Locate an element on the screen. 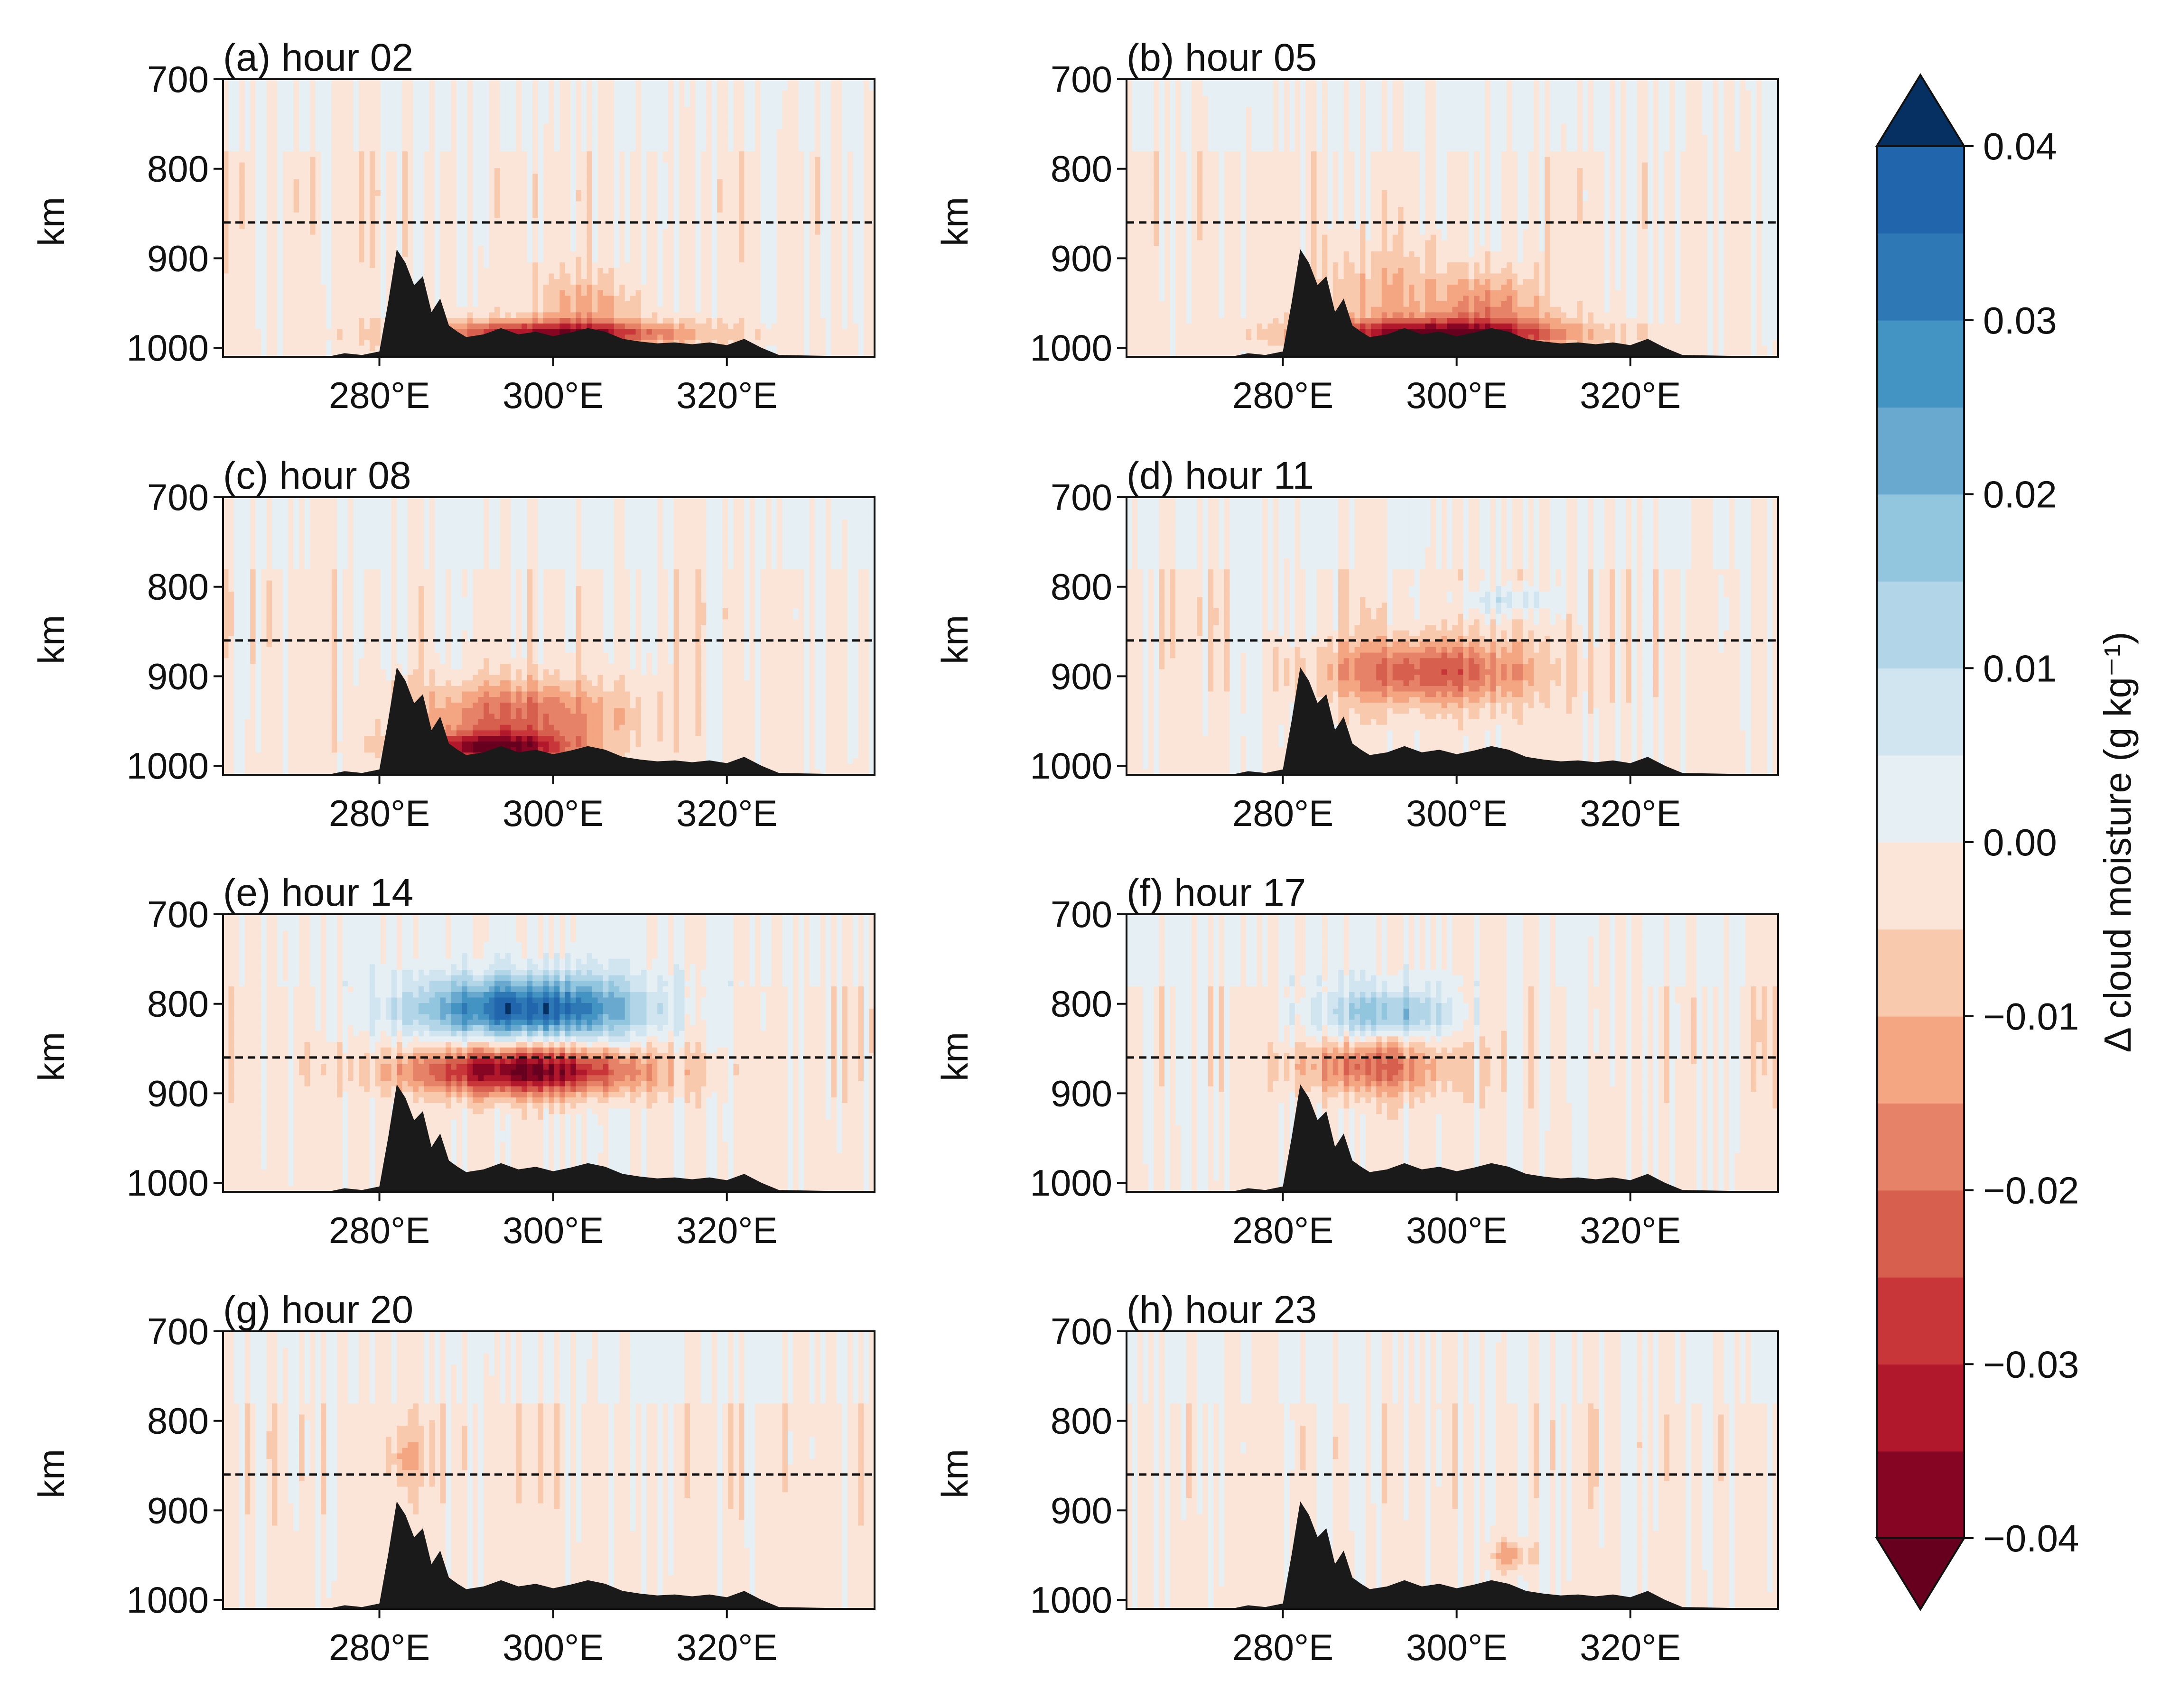  colorbar-tick-label: 0.00 is located at coordinates (2020, 842).